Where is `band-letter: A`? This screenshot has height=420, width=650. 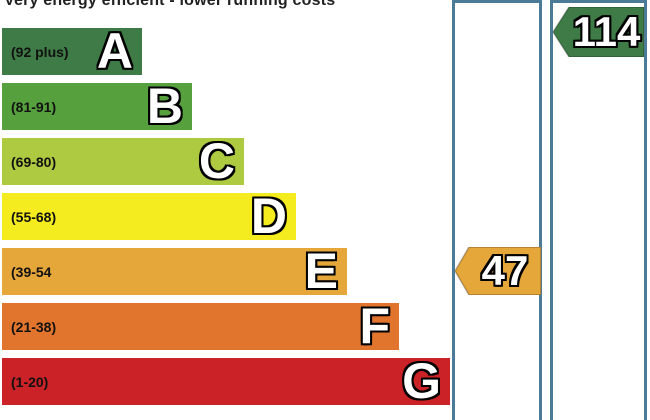
band-letter: A is located at coordinates (114, 51).